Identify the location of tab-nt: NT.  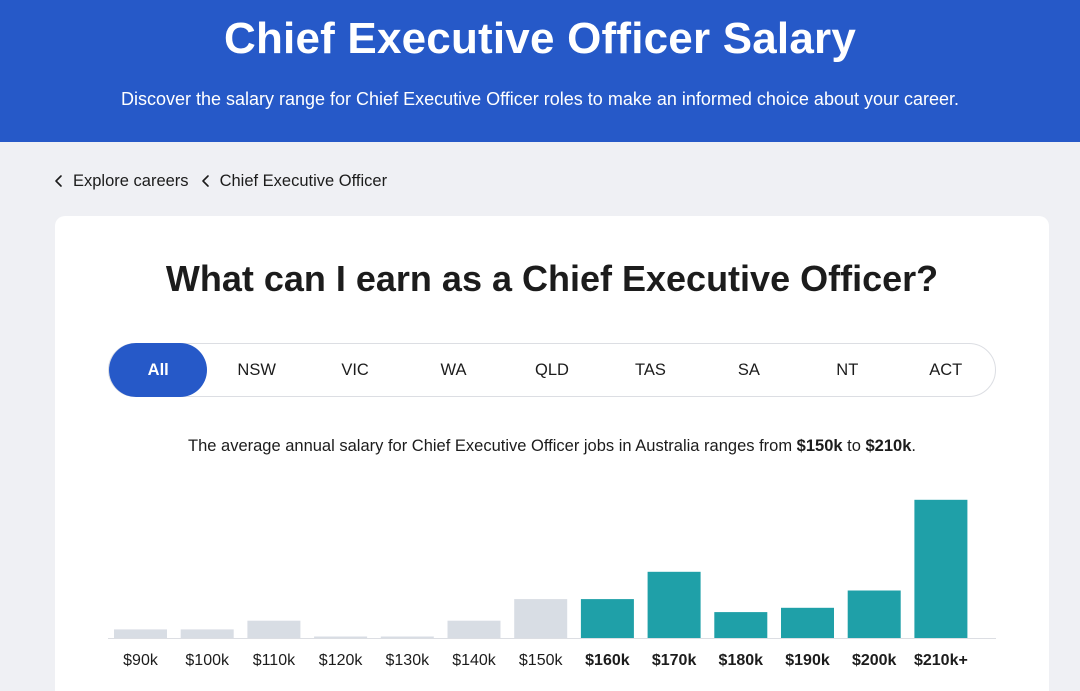
(847, 369).